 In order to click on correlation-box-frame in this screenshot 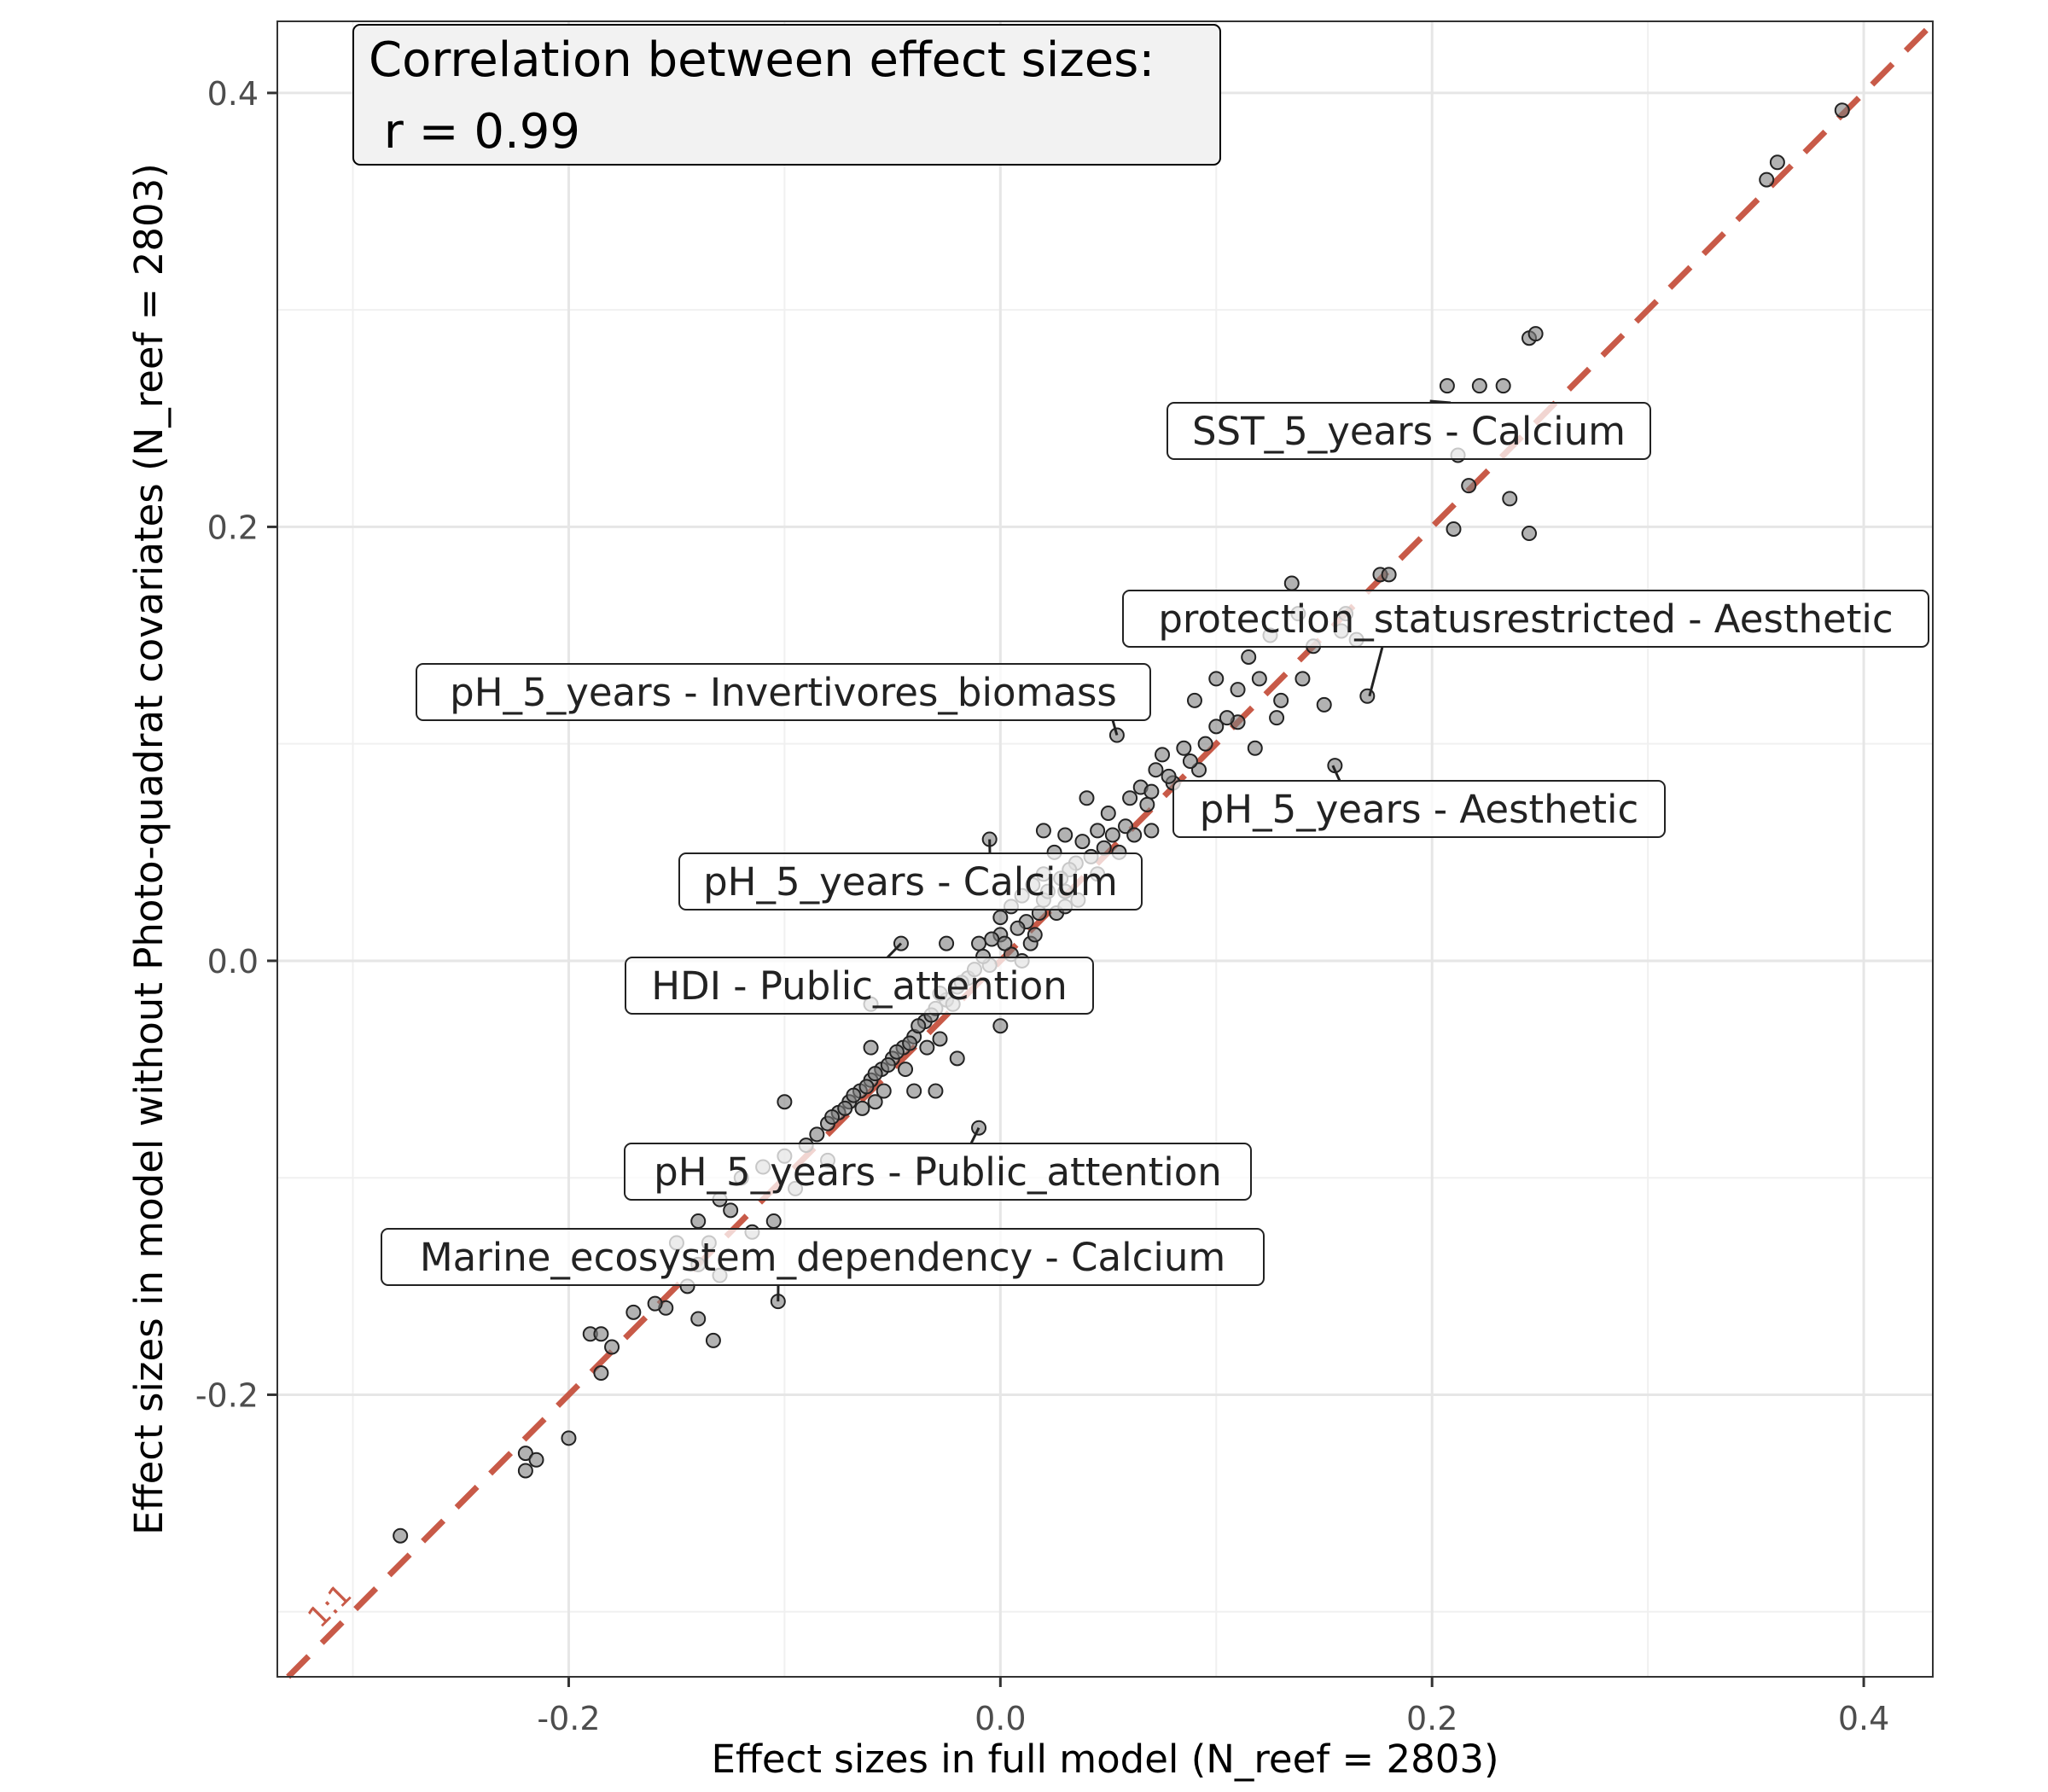, I will do `click(786, 95)`.